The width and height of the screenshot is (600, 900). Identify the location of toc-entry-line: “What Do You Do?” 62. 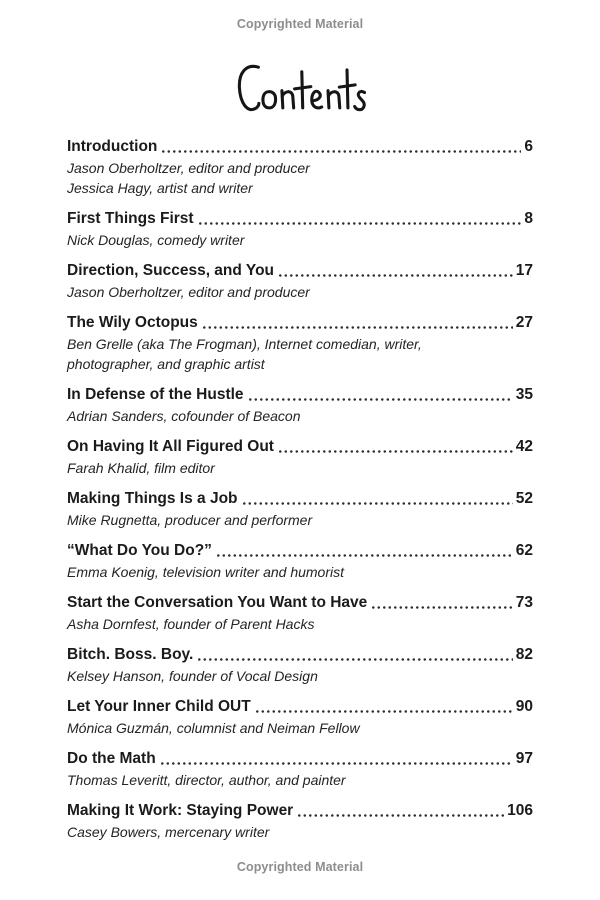
(300, 550).